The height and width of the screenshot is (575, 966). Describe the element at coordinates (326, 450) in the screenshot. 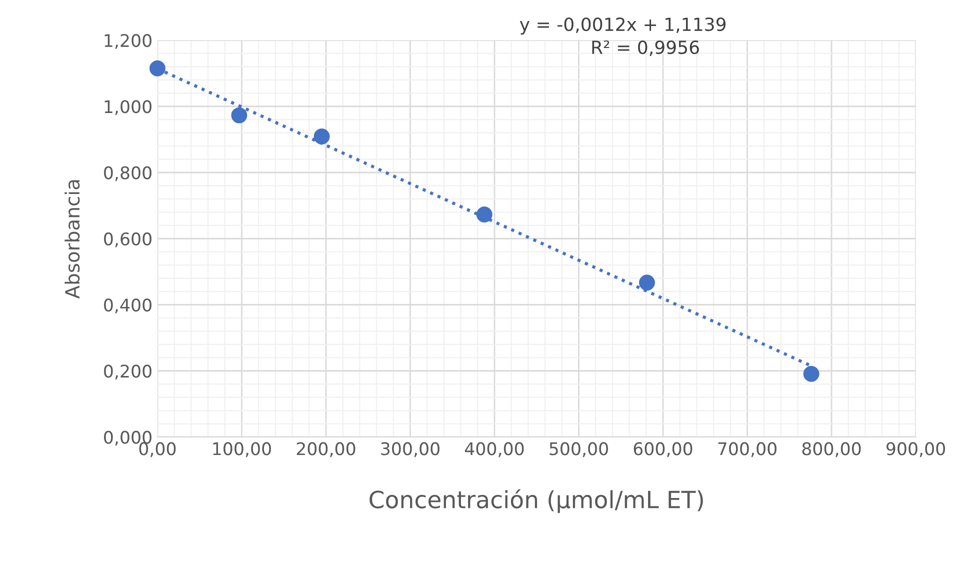

I see `x-tick-label: 200,00` at that location.